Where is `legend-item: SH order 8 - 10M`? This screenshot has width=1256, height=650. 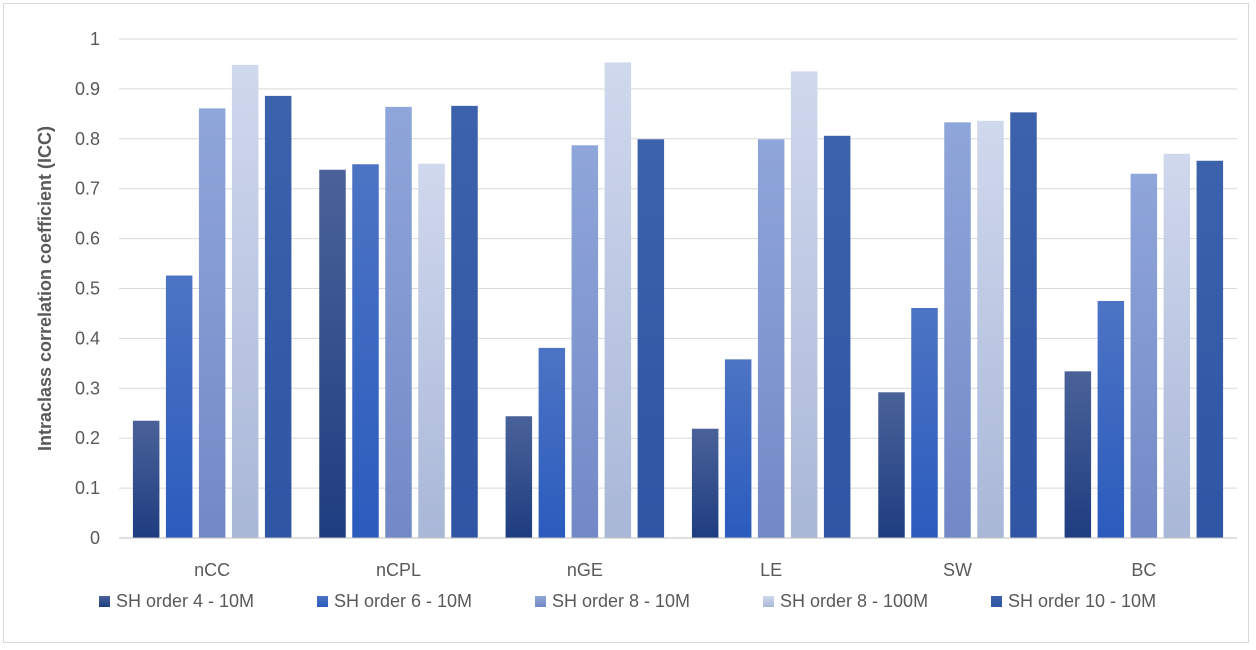 legend-item: SH order 8 - 10M is located at coordinates (612, 601).